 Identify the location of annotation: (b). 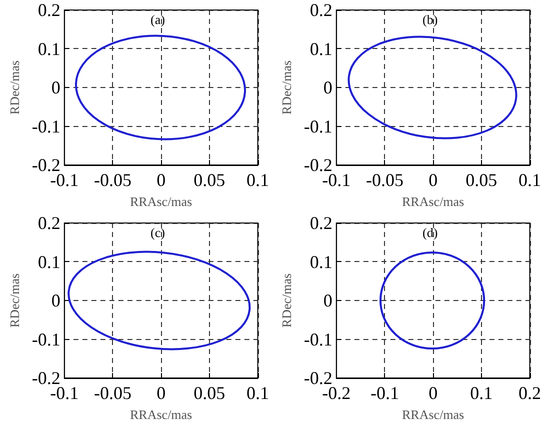
(430, 19).